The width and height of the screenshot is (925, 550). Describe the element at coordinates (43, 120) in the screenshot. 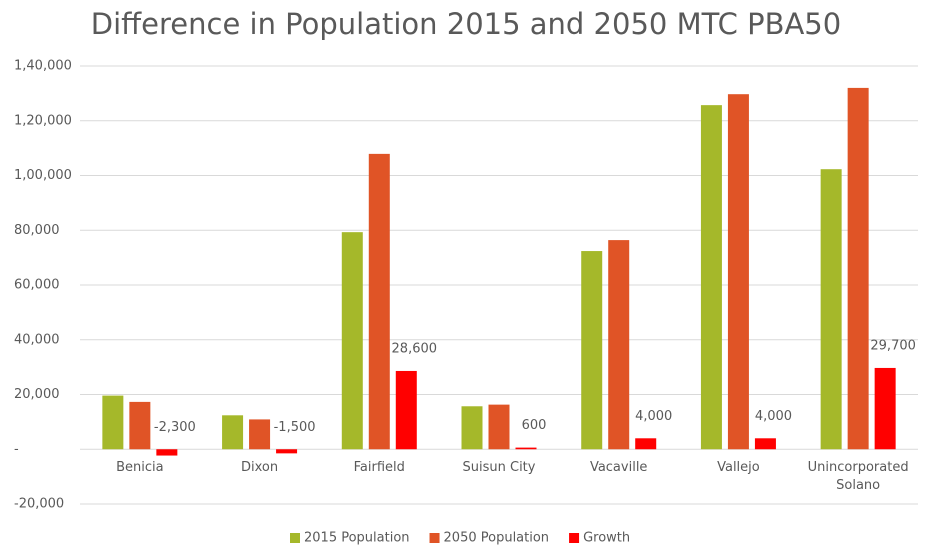

I see `y-tick-label: 1,20,000` at that location.